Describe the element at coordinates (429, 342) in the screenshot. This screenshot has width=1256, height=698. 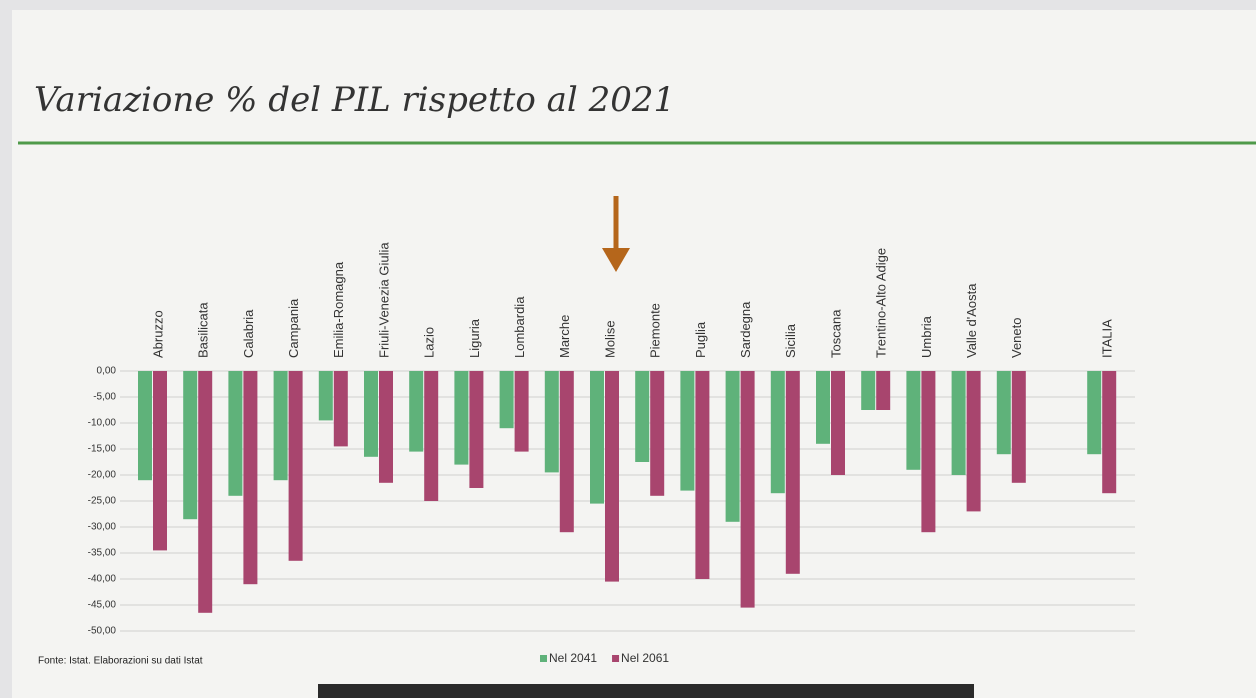
I see `x-tick-label: Lazio` at that location.